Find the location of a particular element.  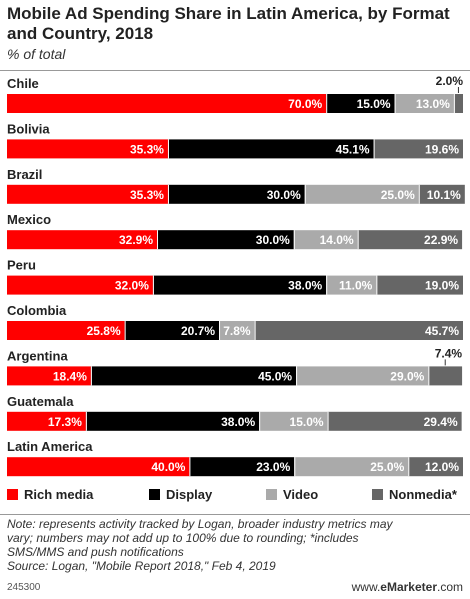

category-label: Guatemala is located at coordinates (40, 401).